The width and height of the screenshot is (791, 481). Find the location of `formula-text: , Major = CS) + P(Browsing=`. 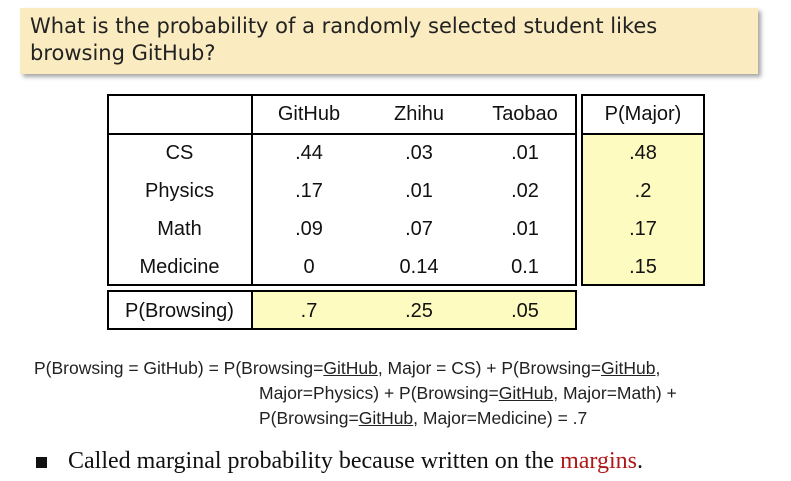

formula-text: , Major = CS) + P(Browsing= is located at coordinates (489, 368).